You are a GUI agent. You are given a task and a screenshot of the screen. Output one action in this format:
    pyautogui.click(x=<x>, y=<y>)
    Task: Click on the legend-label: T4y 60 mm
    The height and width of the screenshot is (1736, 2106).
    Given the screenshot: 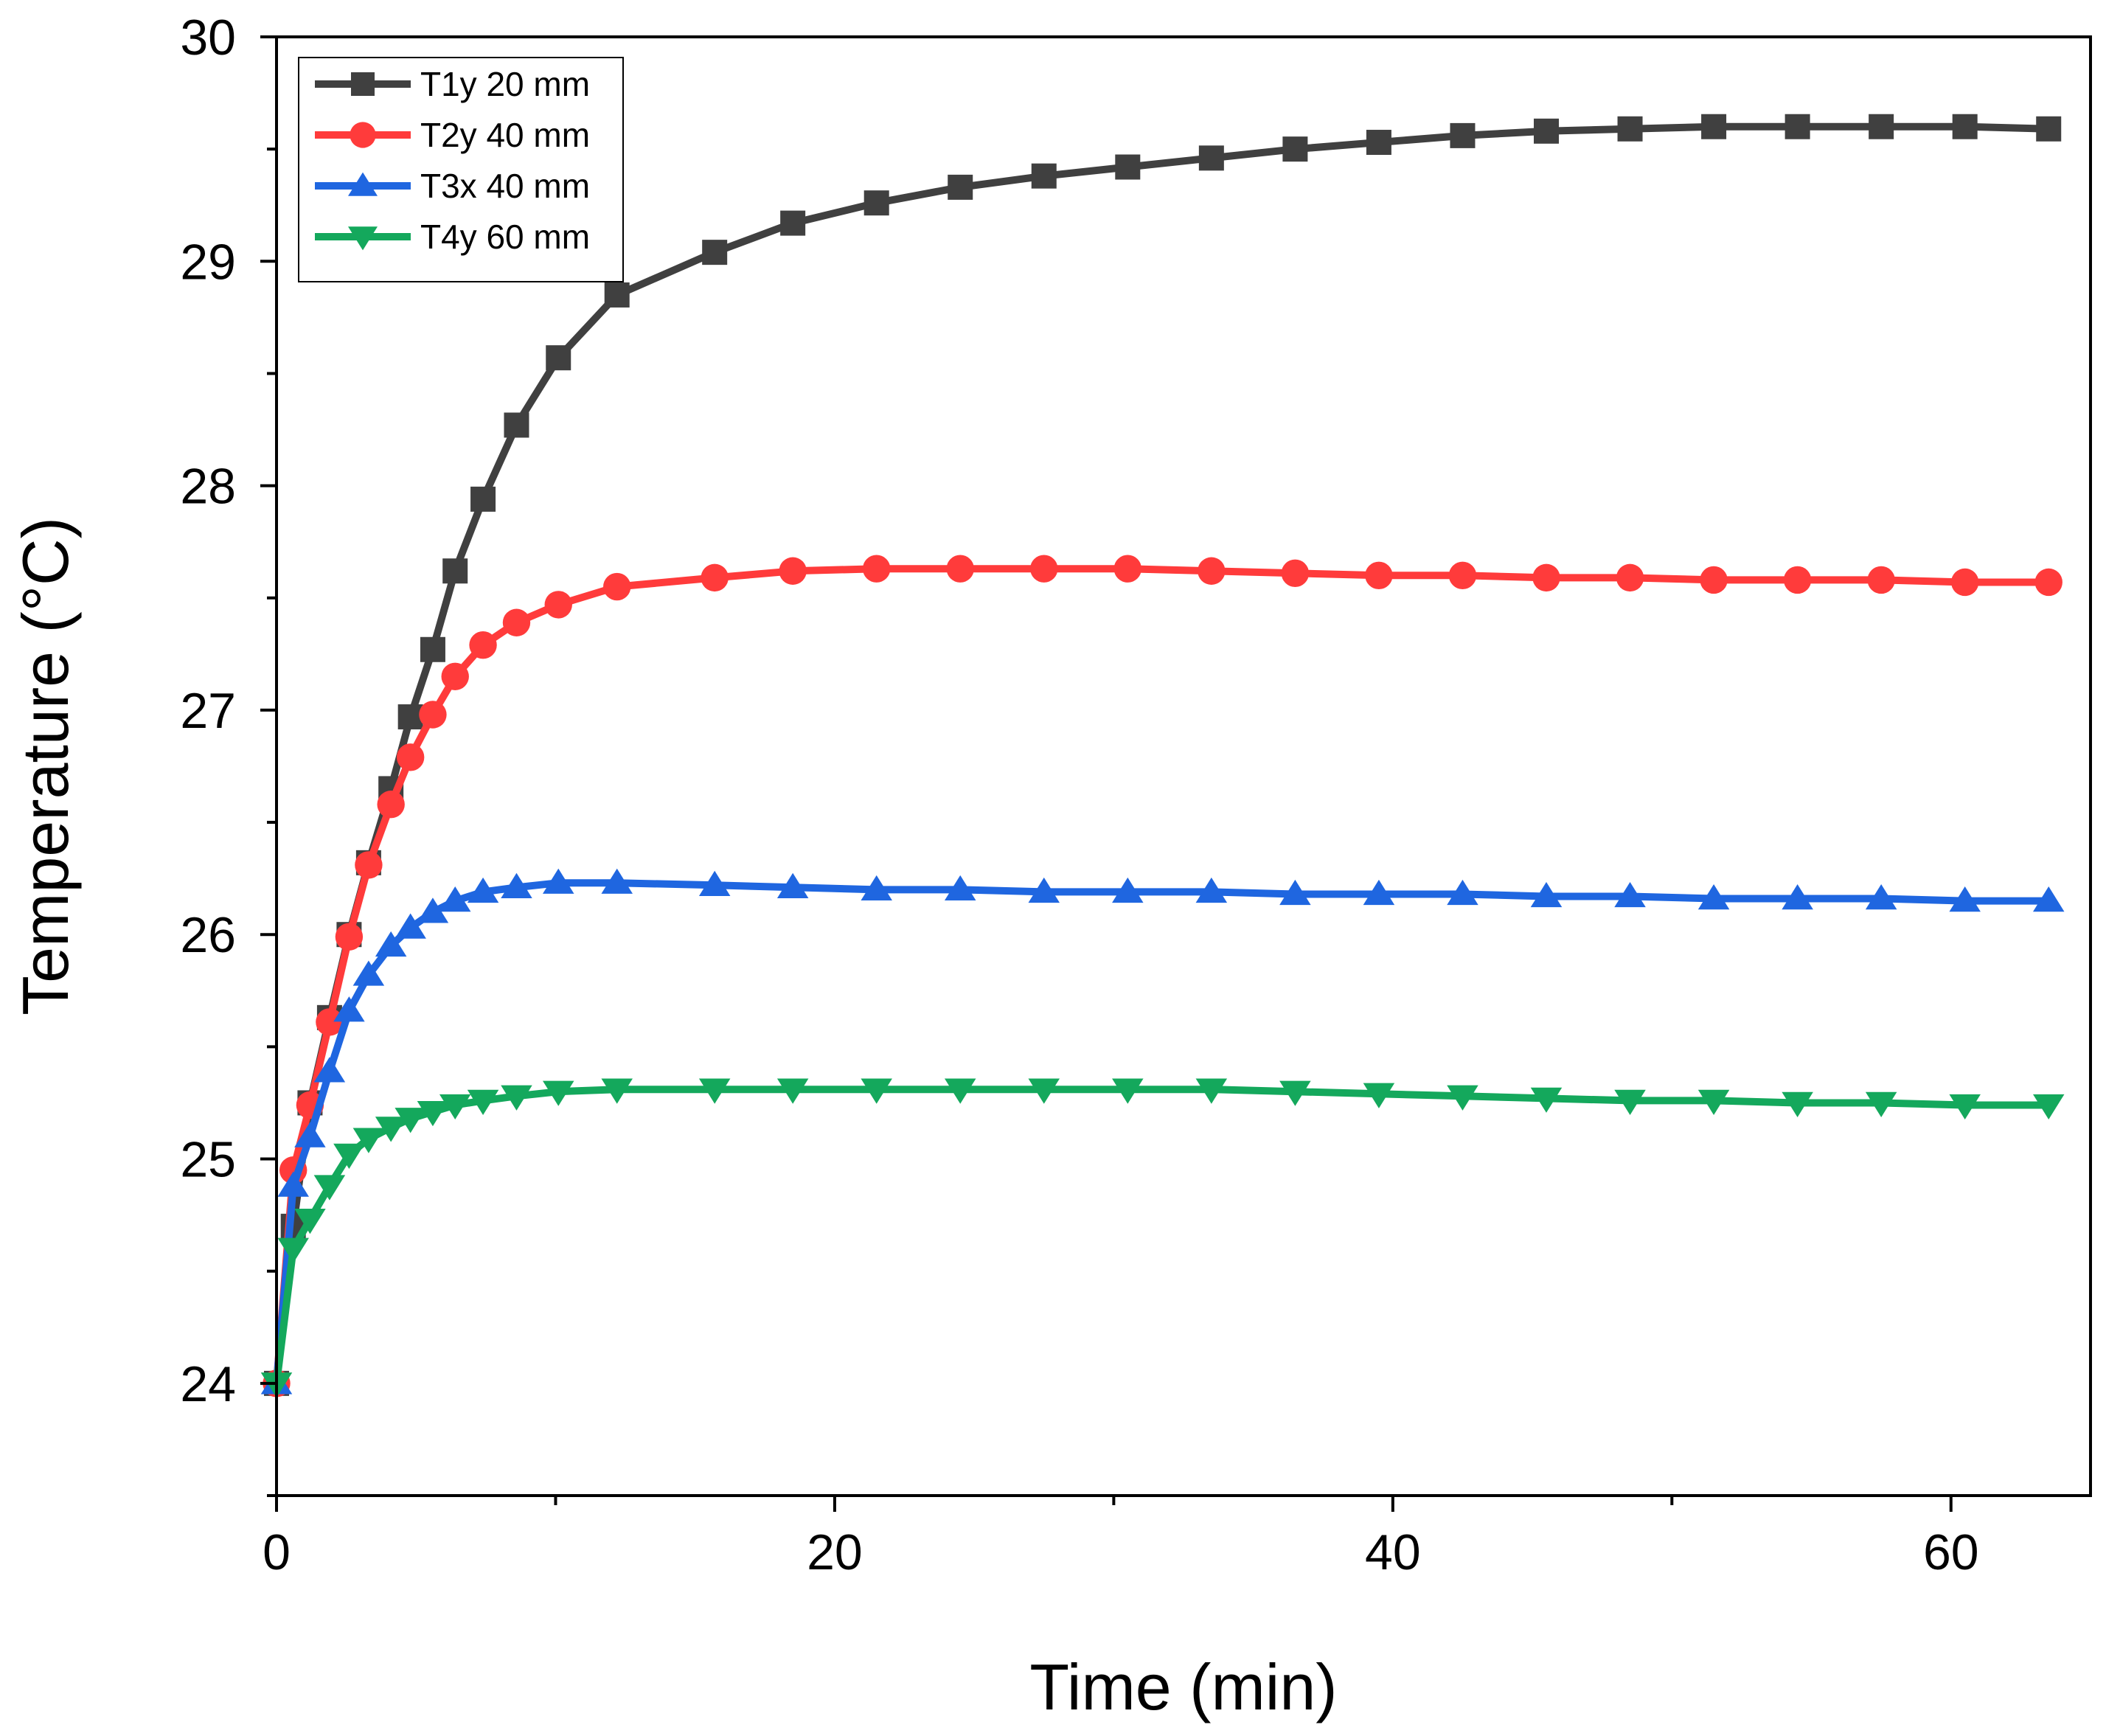 What is the action you would take?
    pyautogui.click(x=505, y=237)
    